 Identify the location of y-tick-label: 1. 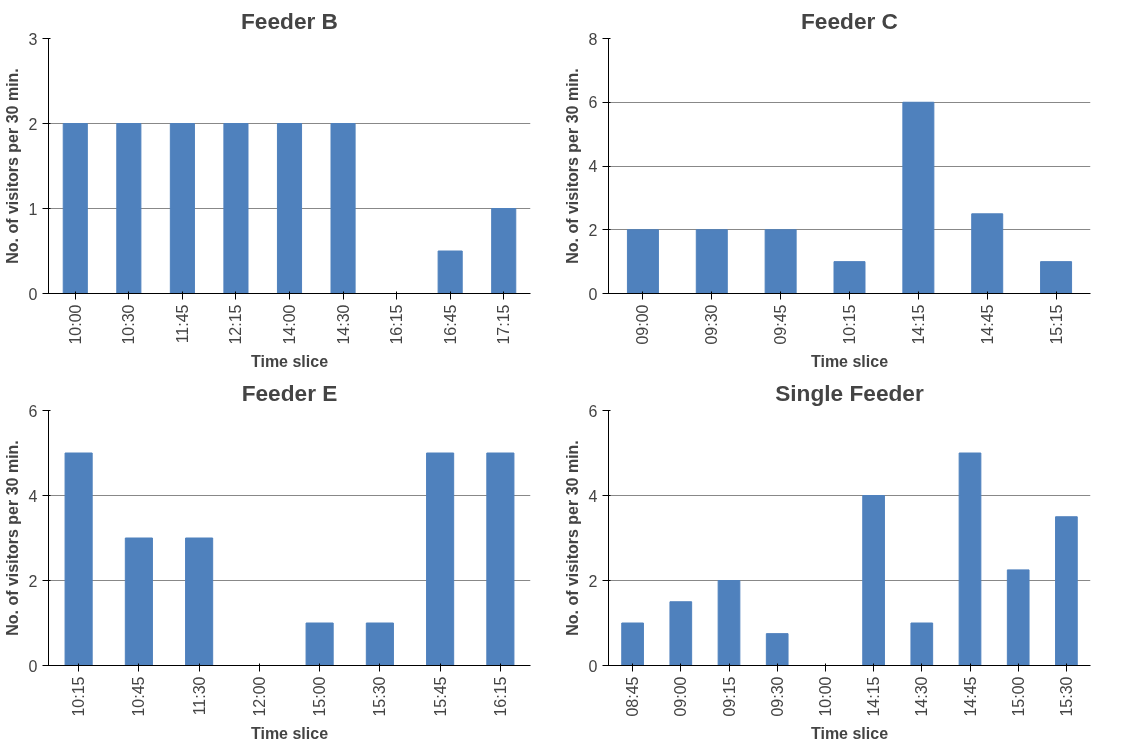
(33, 209).